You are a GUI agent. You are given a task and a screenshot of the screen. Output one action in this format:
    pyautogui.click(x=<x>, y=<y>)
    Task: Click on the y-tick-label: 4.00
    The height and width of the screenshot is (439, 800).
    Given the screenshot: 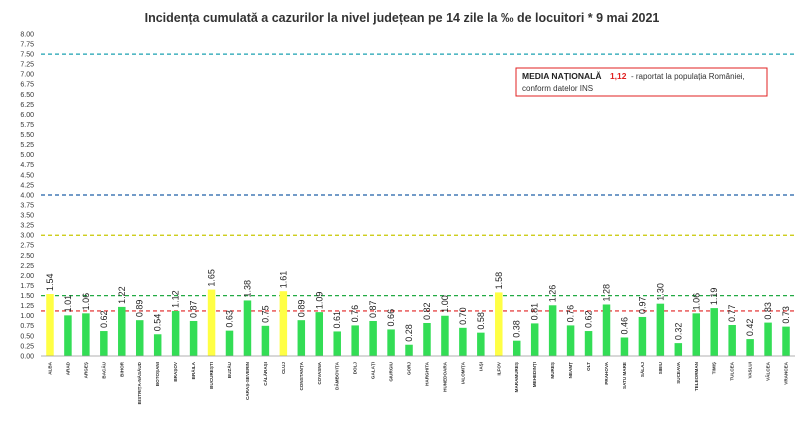 What is the action you would take?
    pyautogui.click(x=27, y=195)
    